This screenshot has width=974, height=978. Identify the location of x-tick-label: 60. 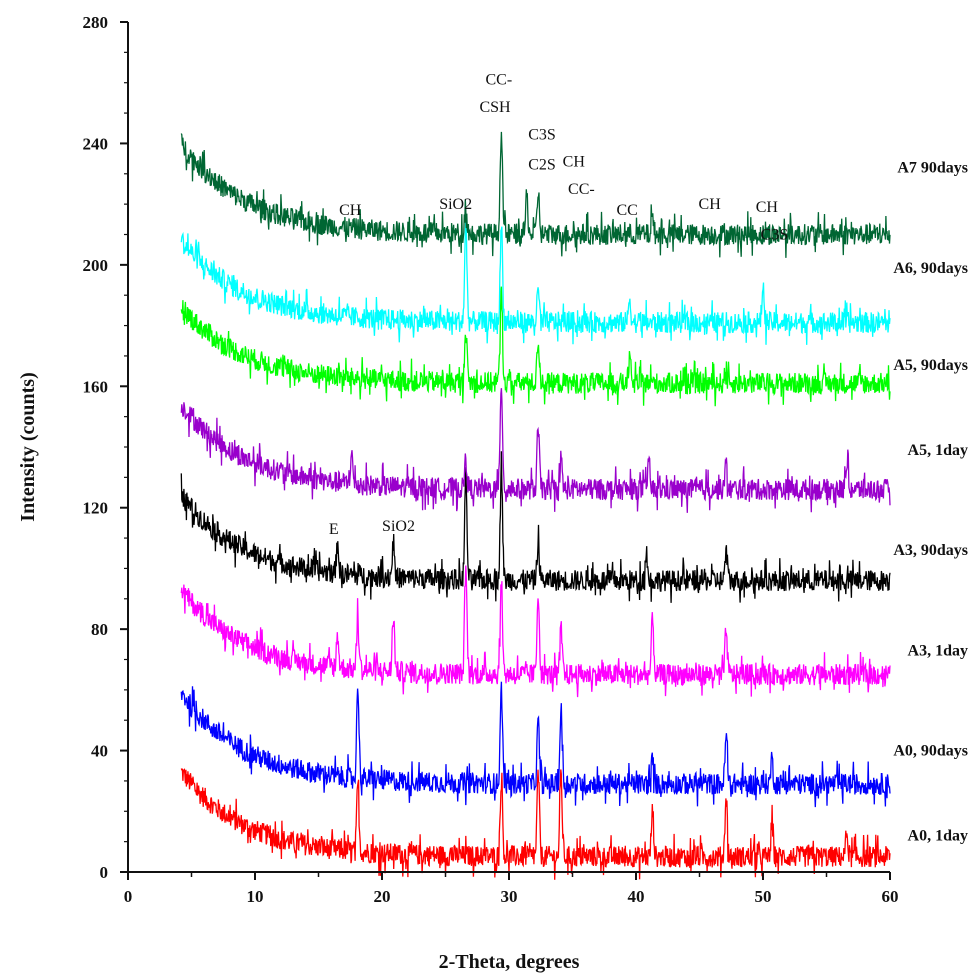
(890, 896).